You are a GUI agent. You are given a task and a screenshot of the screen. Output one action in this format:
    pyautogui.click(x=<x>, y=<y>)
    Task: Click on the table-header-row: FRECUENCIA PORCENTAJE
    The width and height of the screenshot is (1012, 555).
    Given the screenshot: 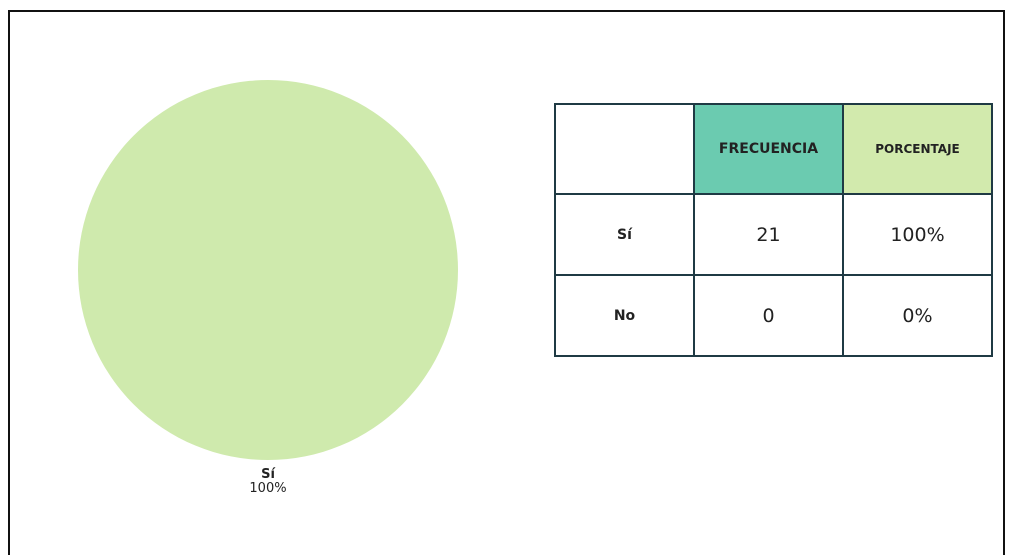 What is the action you would take?
    pyautogui.click(x=773, y=149)
    